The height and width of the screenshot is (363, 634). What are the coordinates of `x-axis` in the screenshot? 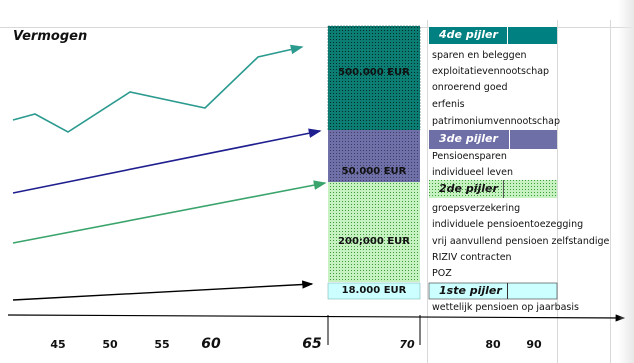 It's located at (316, 318).